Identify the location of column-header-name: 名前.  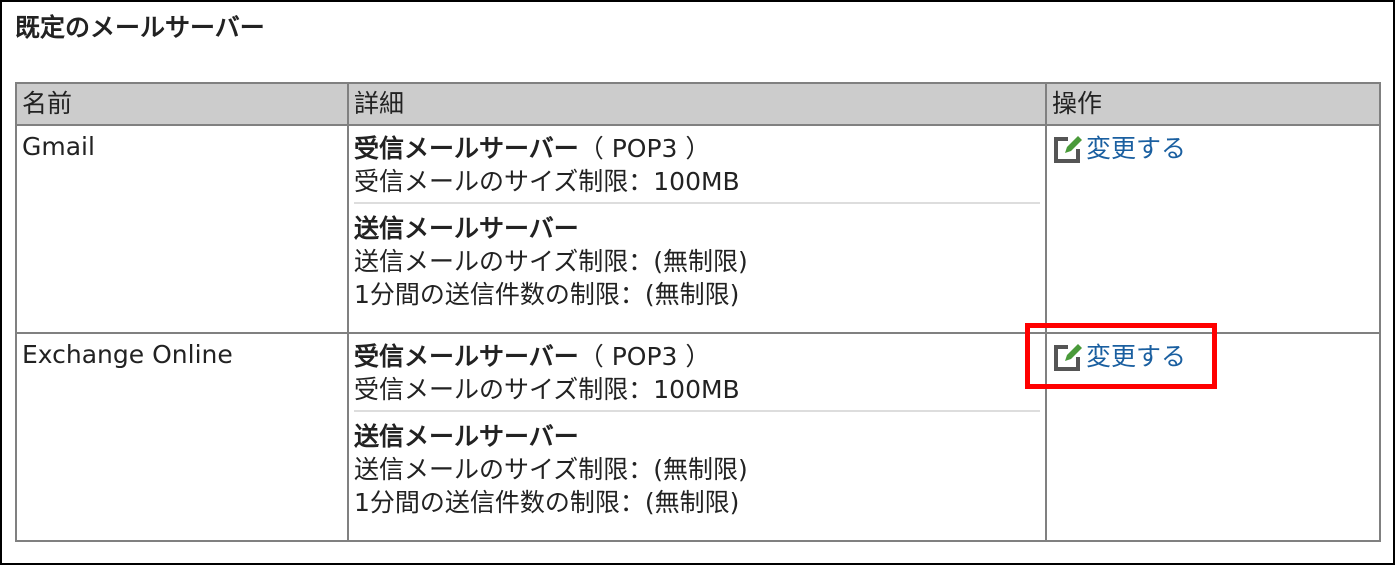
(182, 104).